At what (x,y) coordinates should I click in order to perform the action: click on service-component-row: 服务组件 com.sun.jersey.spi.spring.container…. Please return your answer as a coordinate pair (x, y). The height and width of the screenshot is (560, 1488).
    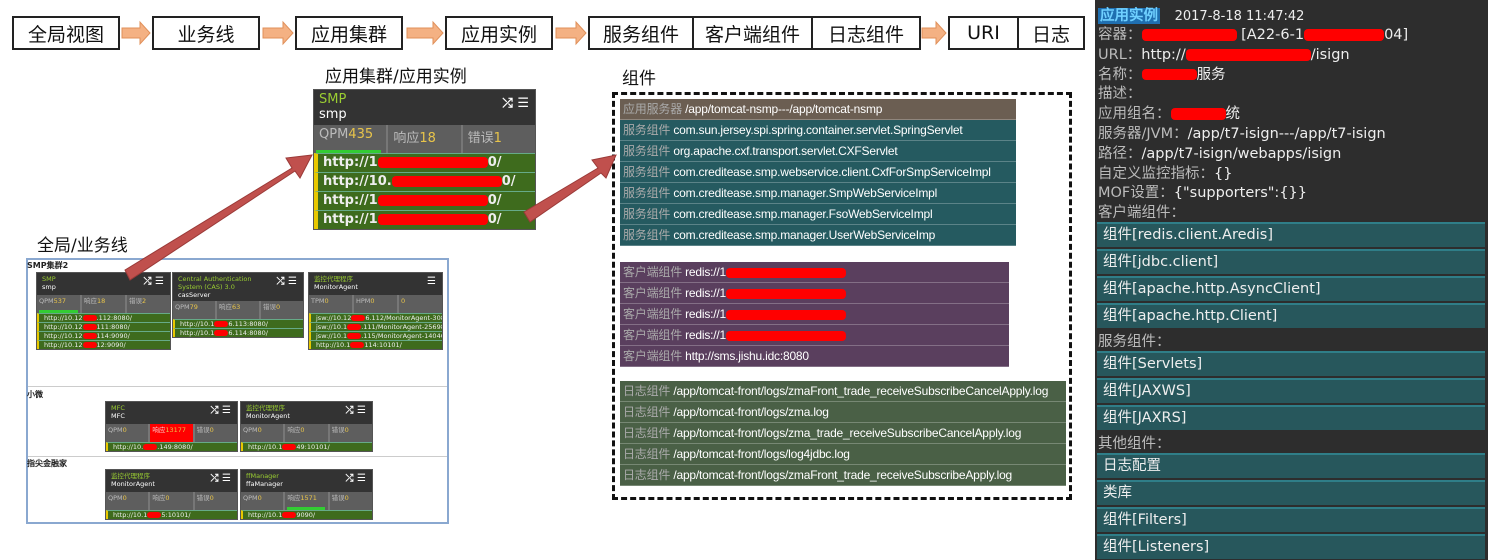
    Looking at the image, I should click on (818, 130).